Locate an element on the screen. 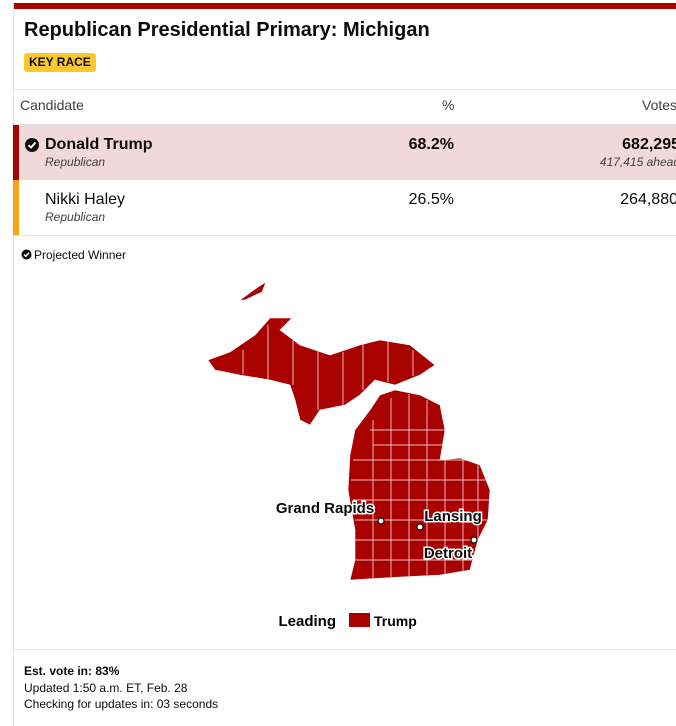 This screenshot has width=676, height=726. projected-winner-note: Projected Winner is located at coordinates (80, 255).